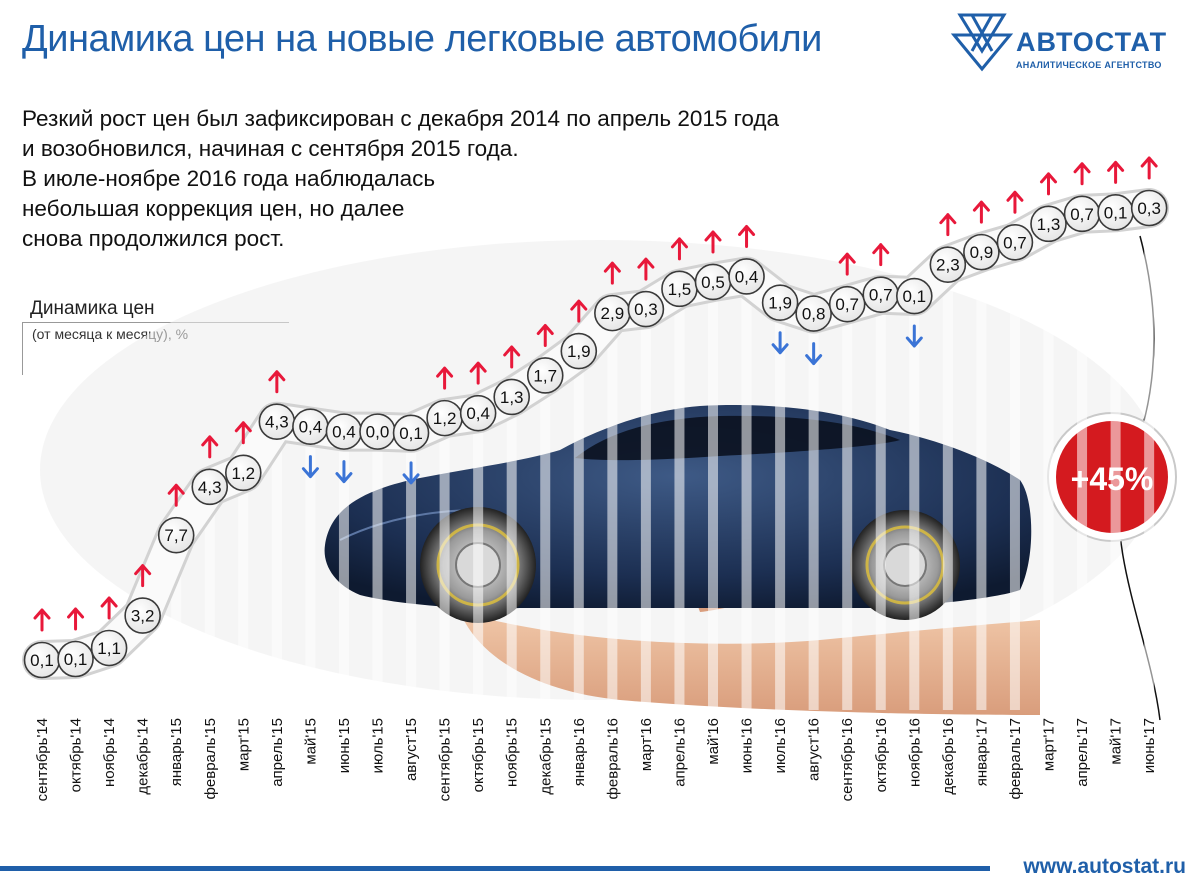  I want to click on month-label: февраль'15, so click(210, 758).